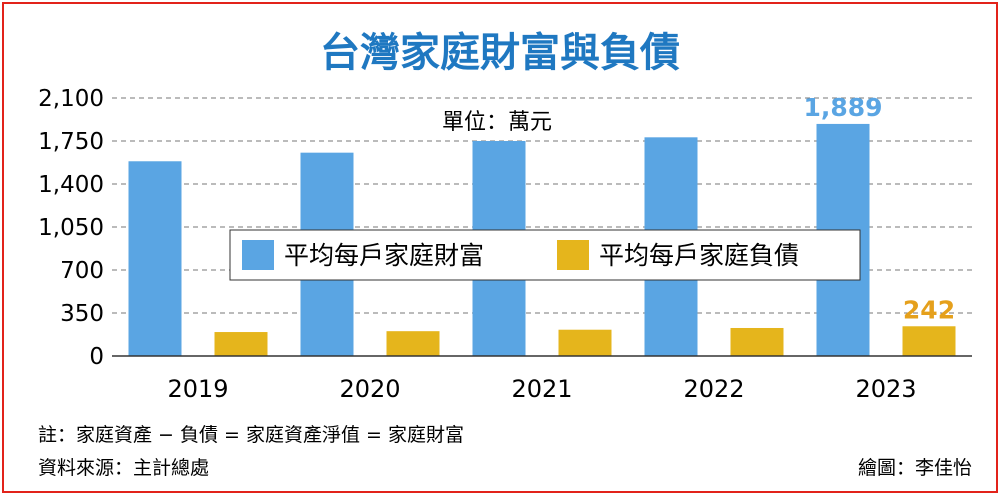 This screenshot has width=1000, height=495. Describe the element at coordinates (197, 389) in the screenshot. I see `x-tick-label: 2019` at that location.